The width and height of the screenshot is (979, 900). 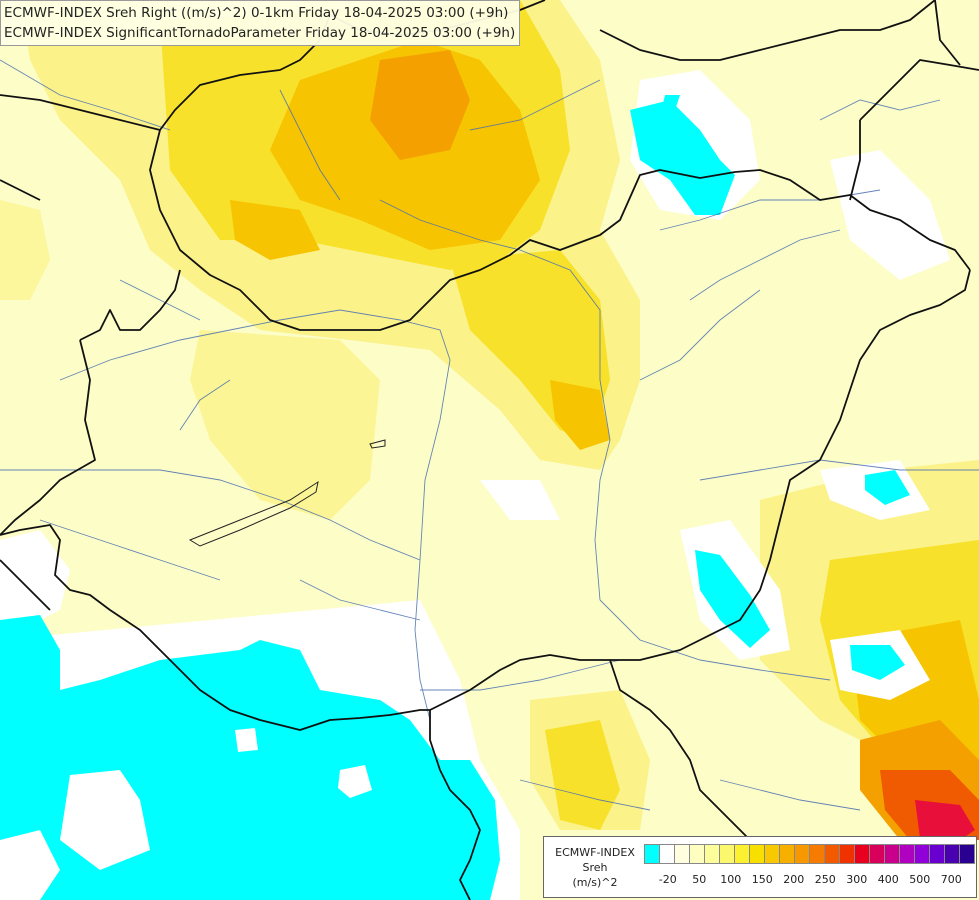 I want to click on legend-tick-label: 400, so click(x=888, y=879).